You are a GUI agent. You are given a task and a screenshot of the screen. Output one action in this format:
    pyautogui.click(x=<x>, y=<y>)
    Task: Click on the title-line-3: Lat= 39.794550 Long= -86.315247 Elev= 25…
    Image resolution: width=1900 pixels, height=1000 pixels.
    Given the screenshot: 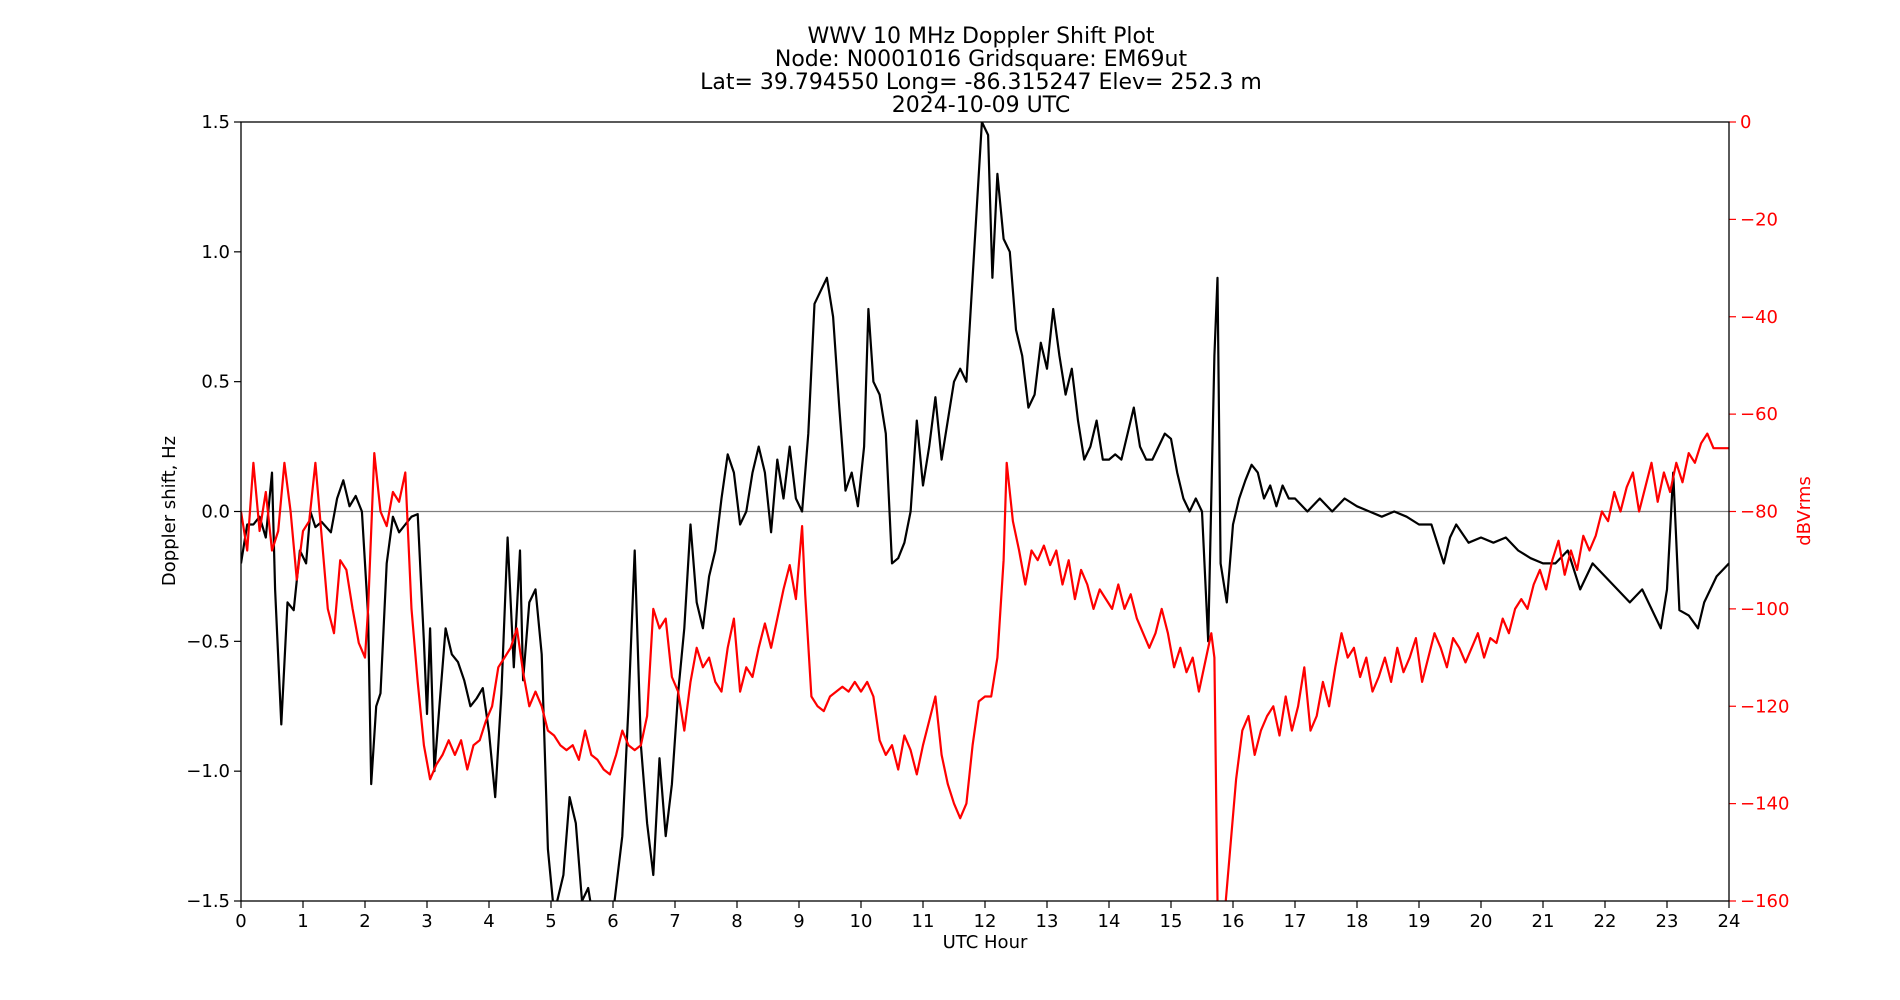 What is the action you would take?
    pyautogui.click(x=981, y=82)
    